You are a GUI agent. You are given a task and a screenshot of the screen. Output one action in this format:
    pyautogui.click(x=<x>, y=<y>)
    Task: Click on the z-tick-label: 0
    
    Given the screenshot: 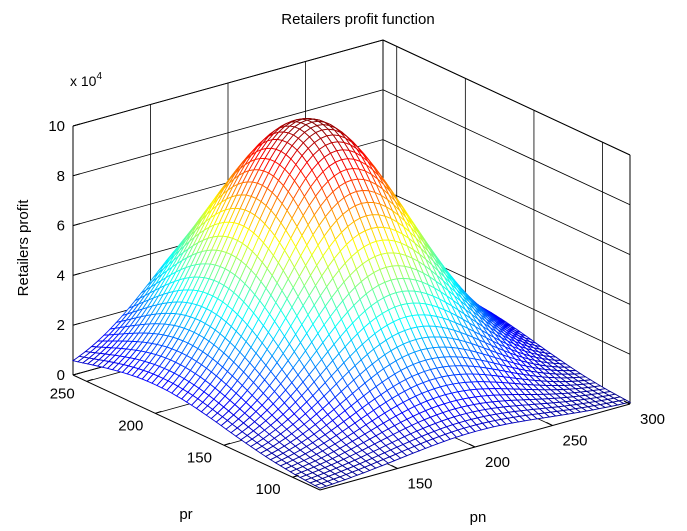 What is the action you would take?
    pyautogui.click(x=61, y=375)
    